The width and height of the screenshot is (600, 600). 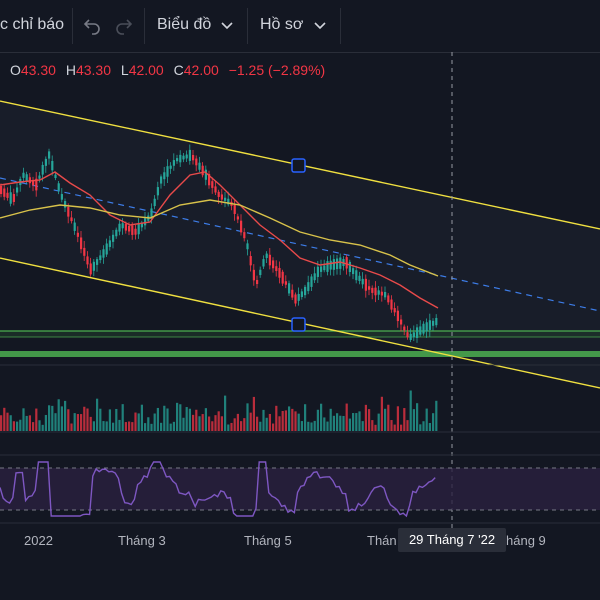 What do you see at coordinates (184, 24) in the screenshot?
I see `chart-menu-button: Biểu đồ` at bounding box center [184, 24].